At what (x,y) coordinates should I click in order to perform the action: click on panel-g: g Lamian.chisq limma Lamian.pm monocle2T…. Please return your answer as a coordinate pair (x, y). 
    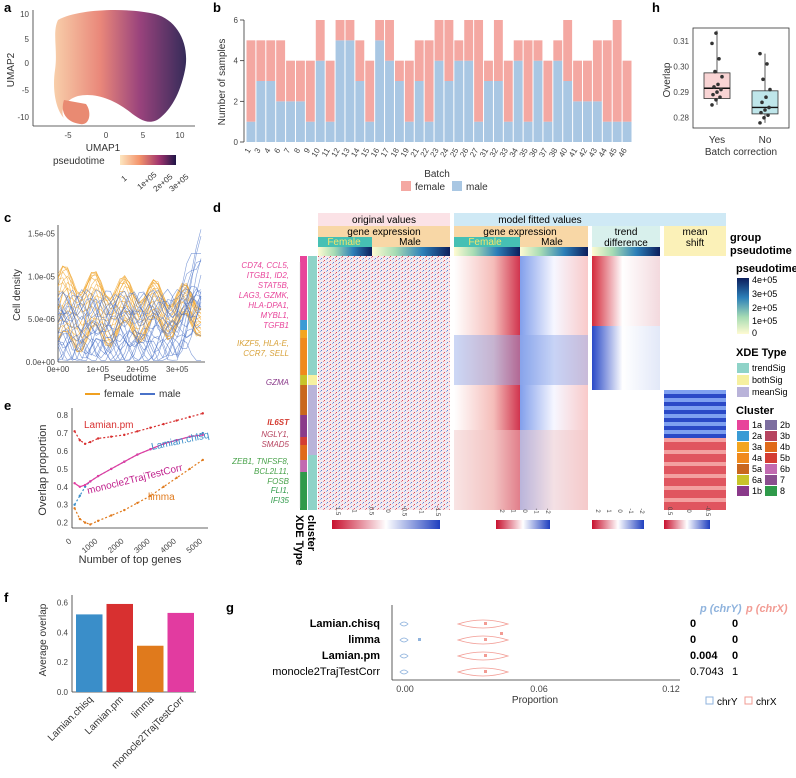
    Looking at the image, I should click on (507, 654).